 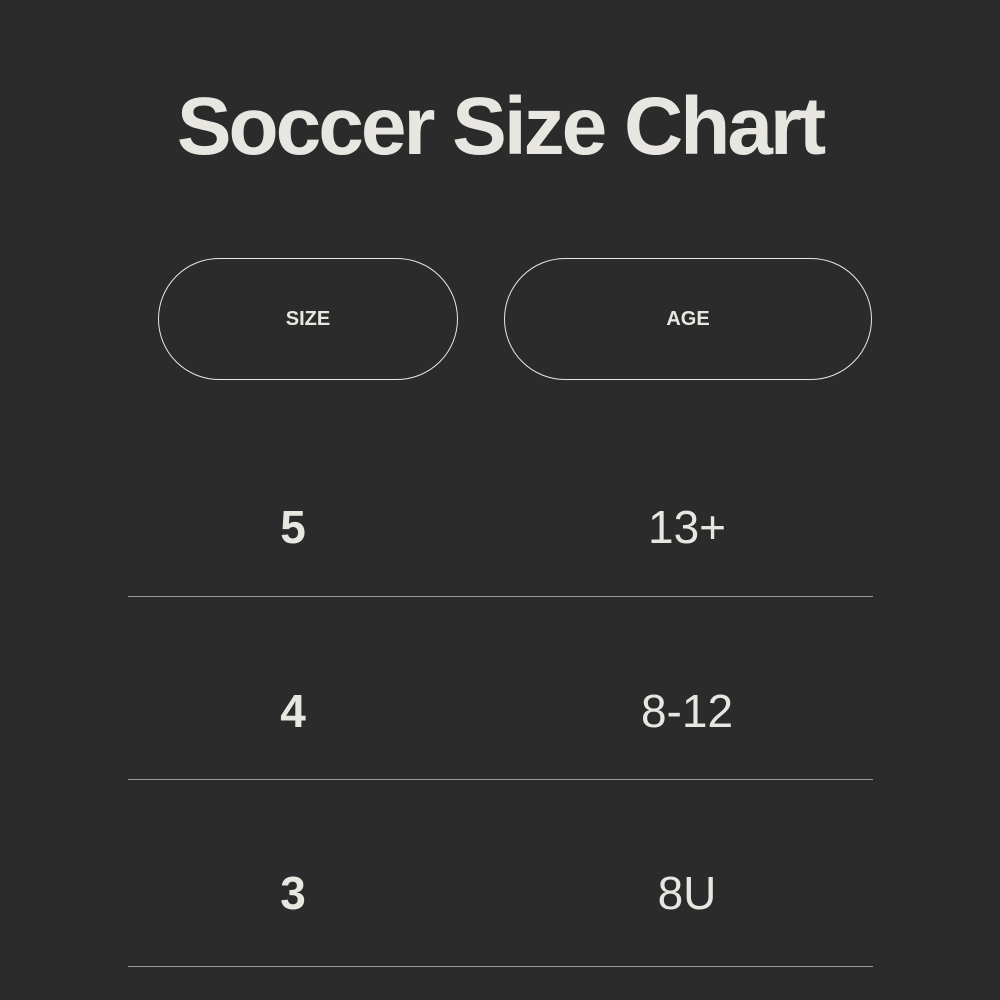 I want to click on age-cell: 13+, so click(x=687, y=527).